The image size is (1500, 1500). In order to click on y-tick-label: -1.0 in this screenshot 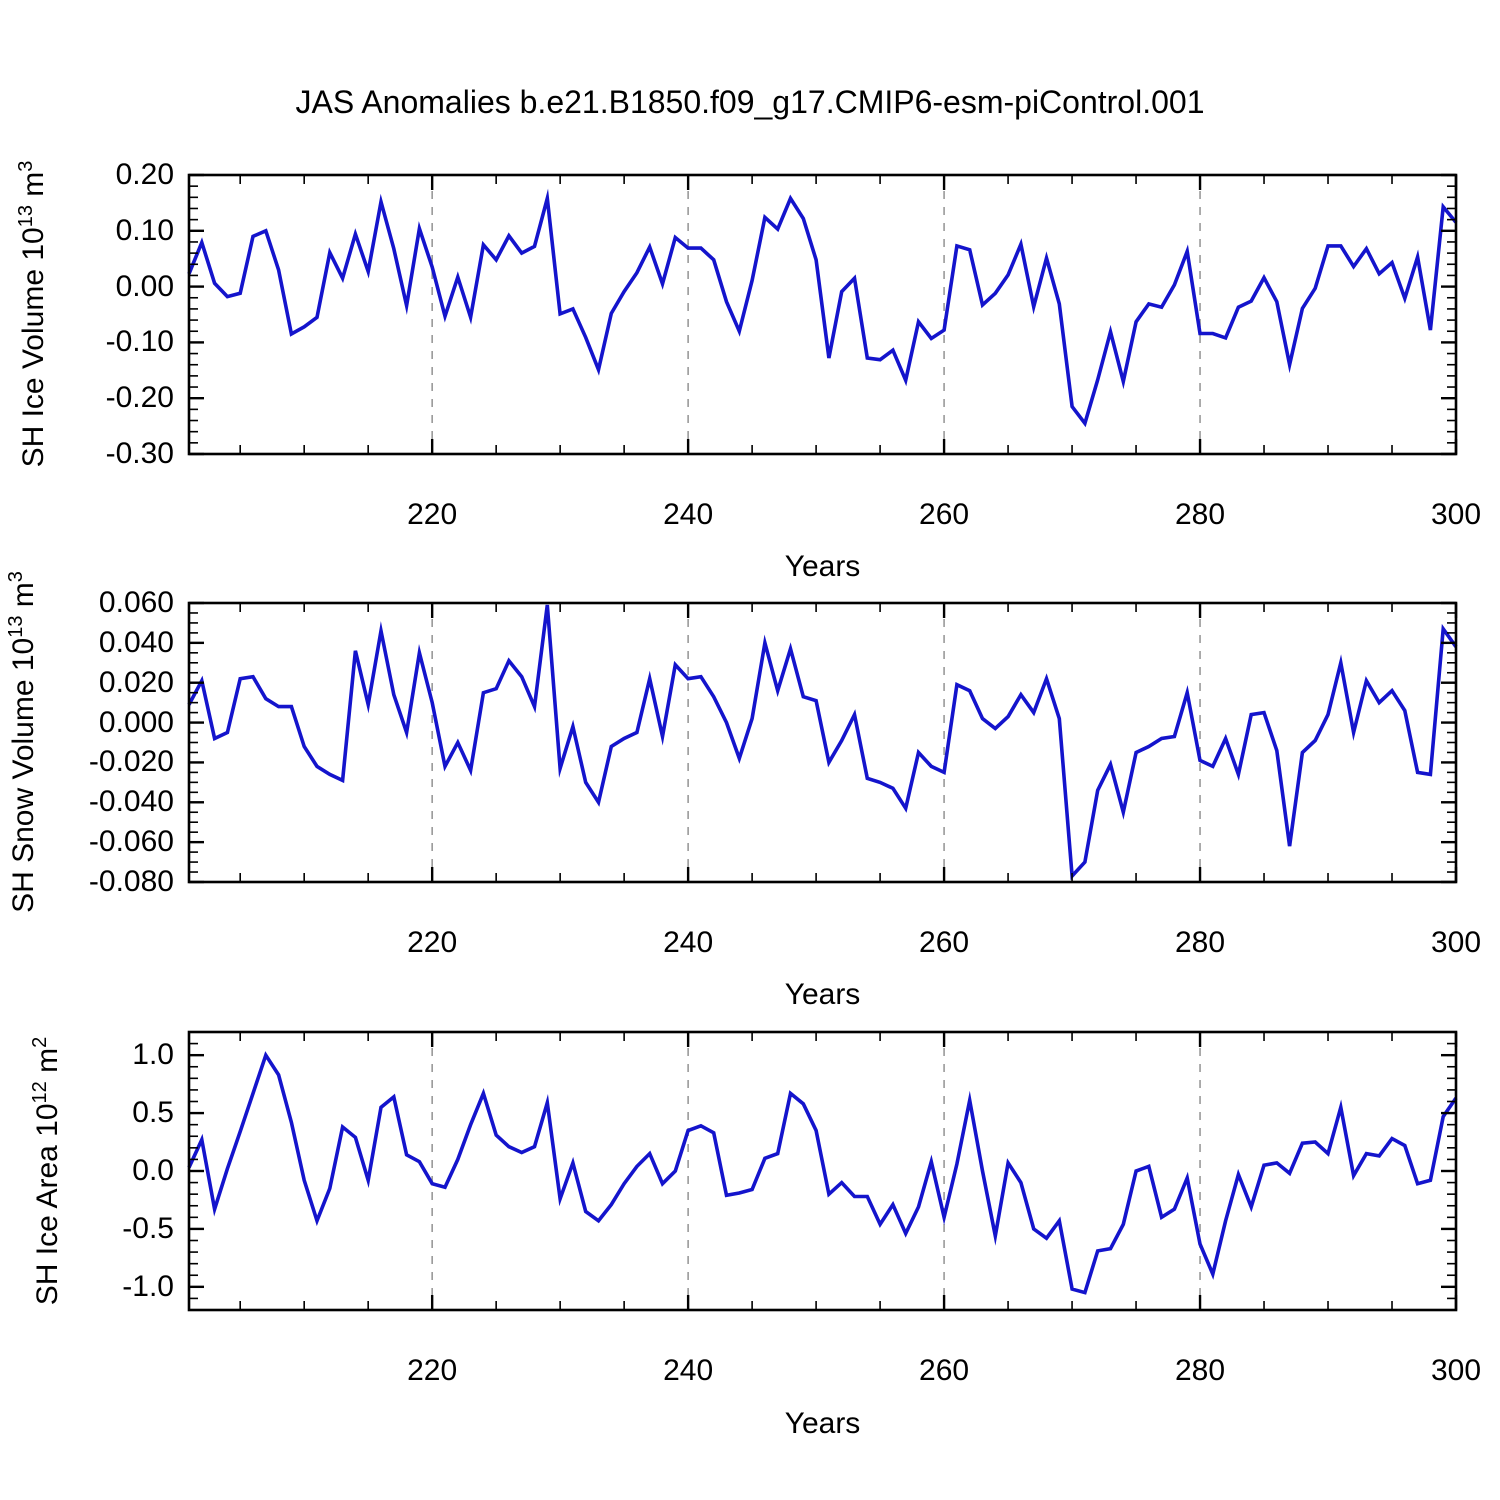, I will do `click(148, 1286)`.